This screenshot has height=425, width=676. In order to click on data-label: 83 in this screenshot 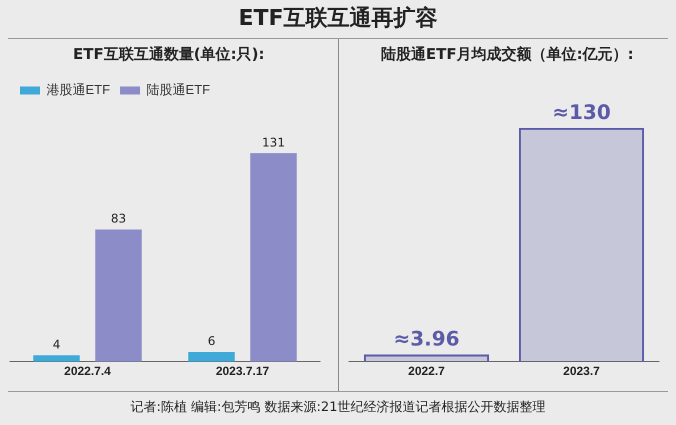, I will do `click(118, 219)`.